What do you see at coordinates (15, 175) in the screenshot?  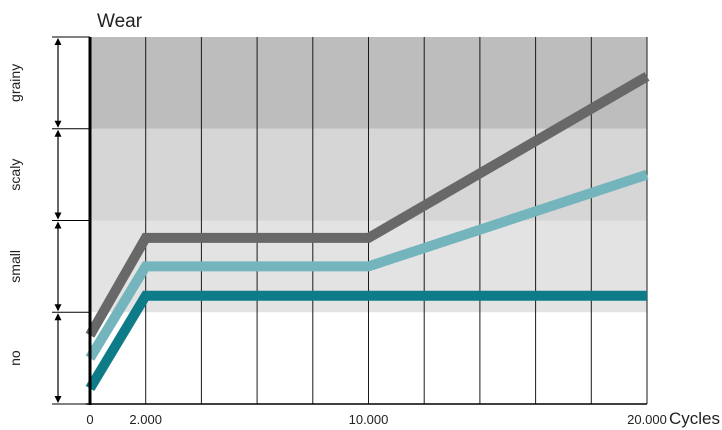 I see `wear-level-label-scaly: scaly` at bounding box center [15, 175].